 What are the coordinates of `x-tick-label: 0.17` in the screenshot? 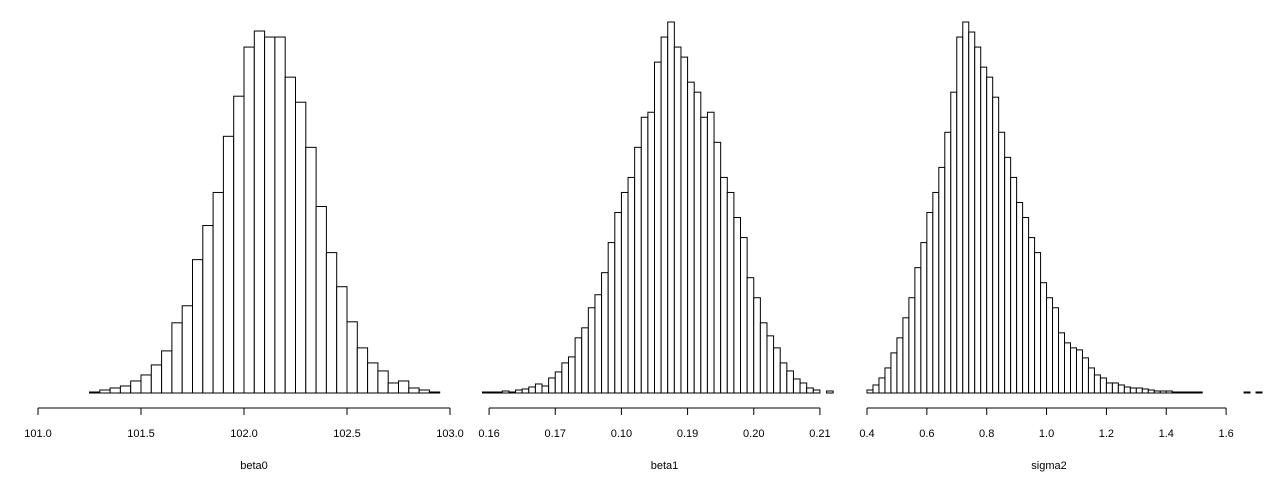 It's located at (555, 434).